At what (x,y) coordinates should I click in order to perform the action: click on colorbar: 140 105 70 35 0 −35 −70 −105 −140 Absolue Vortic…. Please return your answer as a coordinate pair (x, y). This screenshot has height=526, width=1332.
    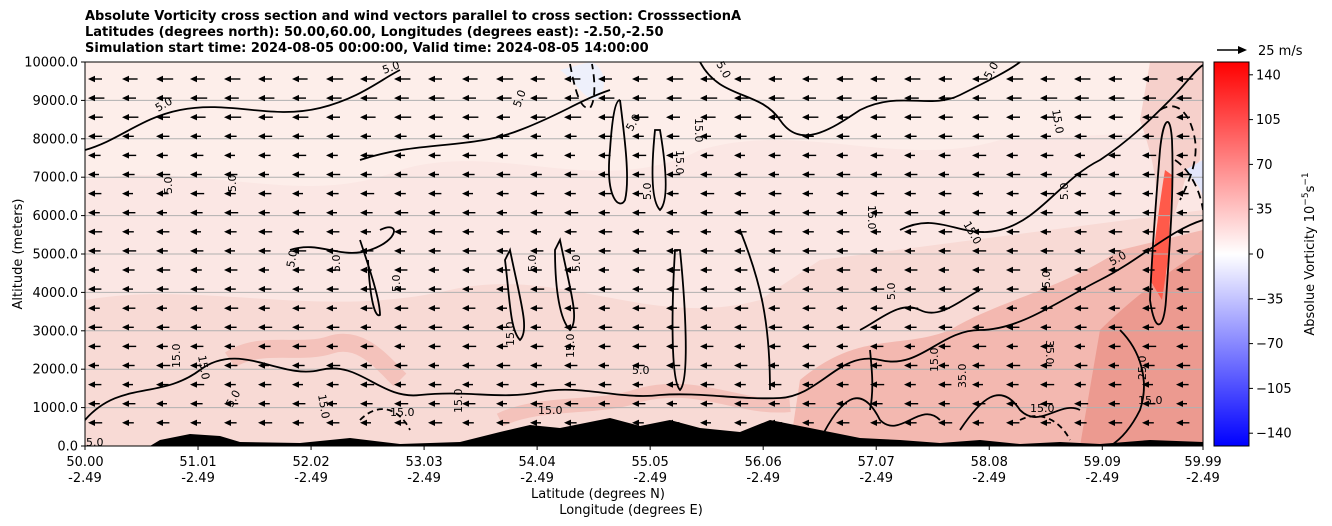
    Looking at the image, I should click on (1265, 254).